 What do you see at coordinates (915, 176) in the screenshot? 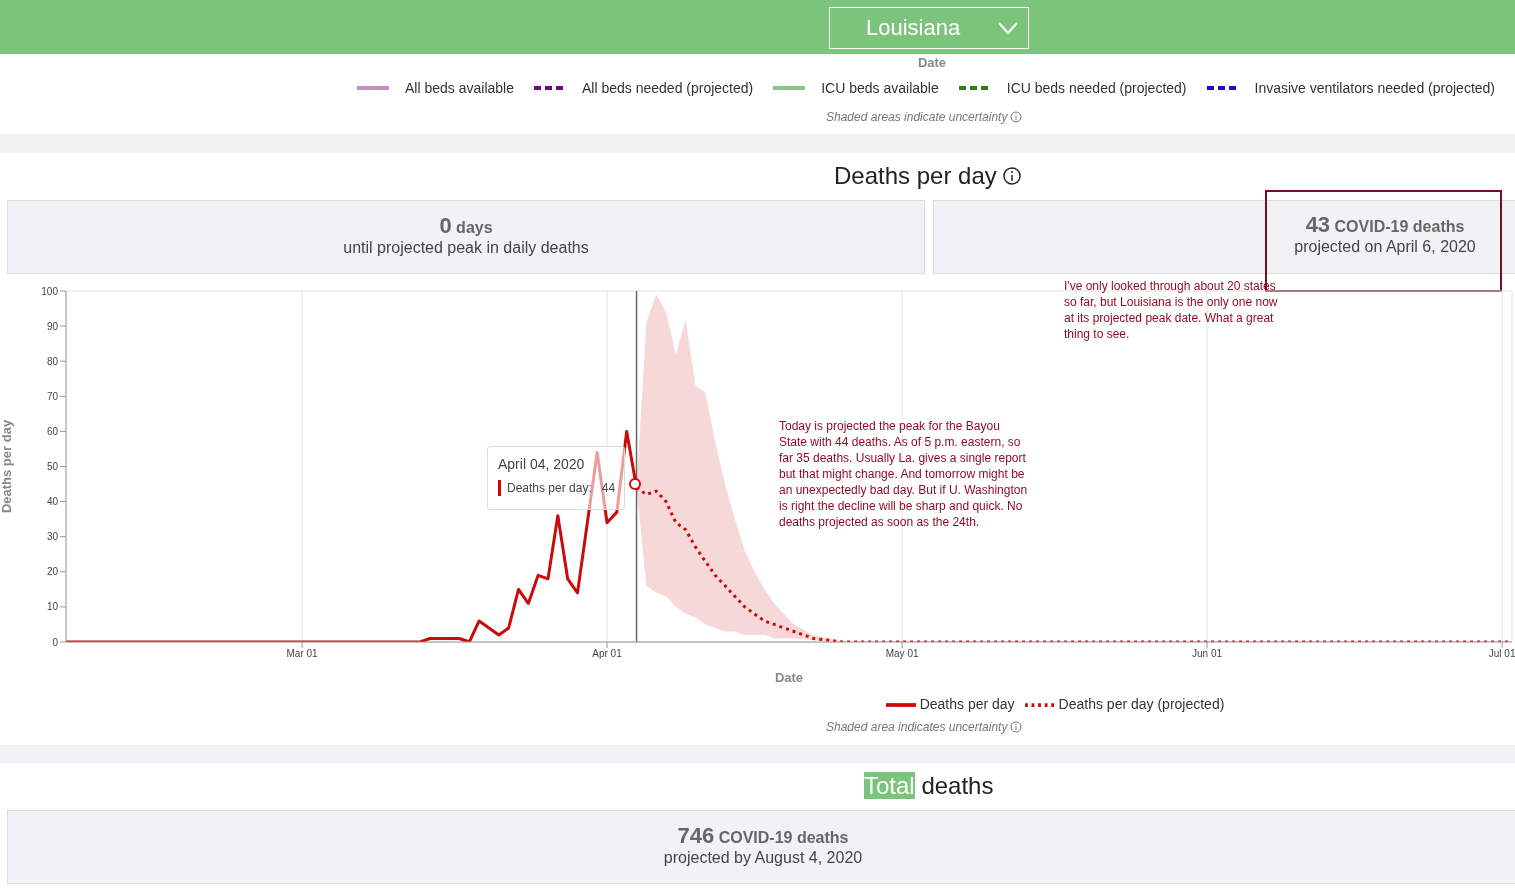
I see `y-axis-title: Deaths per day` at bounding box center [915, 176].